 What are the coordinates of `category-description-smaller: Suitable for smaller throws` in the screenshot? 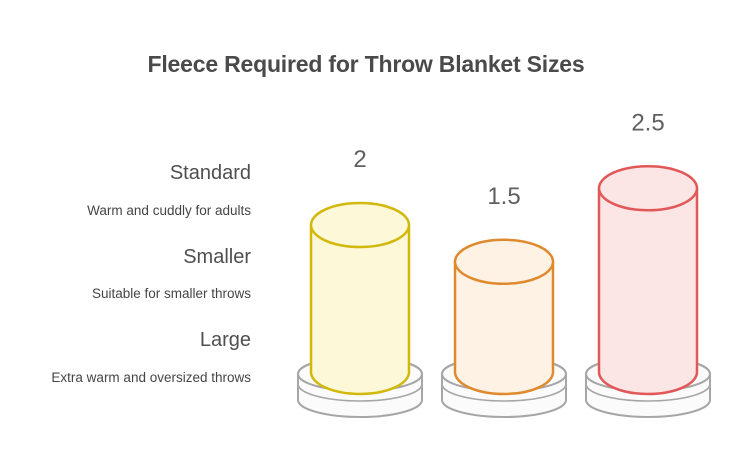 It's located at (171, 293).